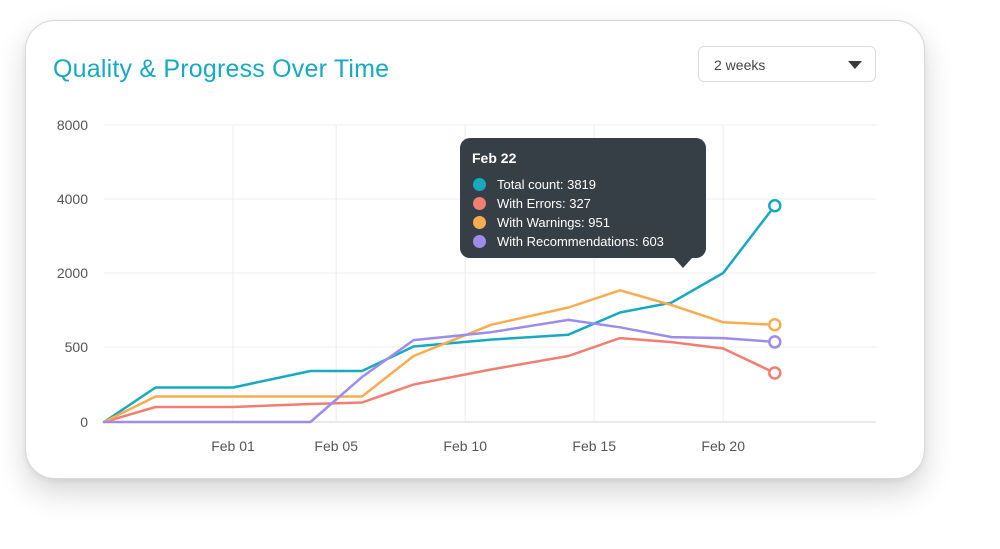 Image resolution: width=1000 pixels, height=549 pixels. What do you see at coordinates (72, 273) in the screenshot?
I see `y-tick-label: 2000` at bounding box center [72, 273].